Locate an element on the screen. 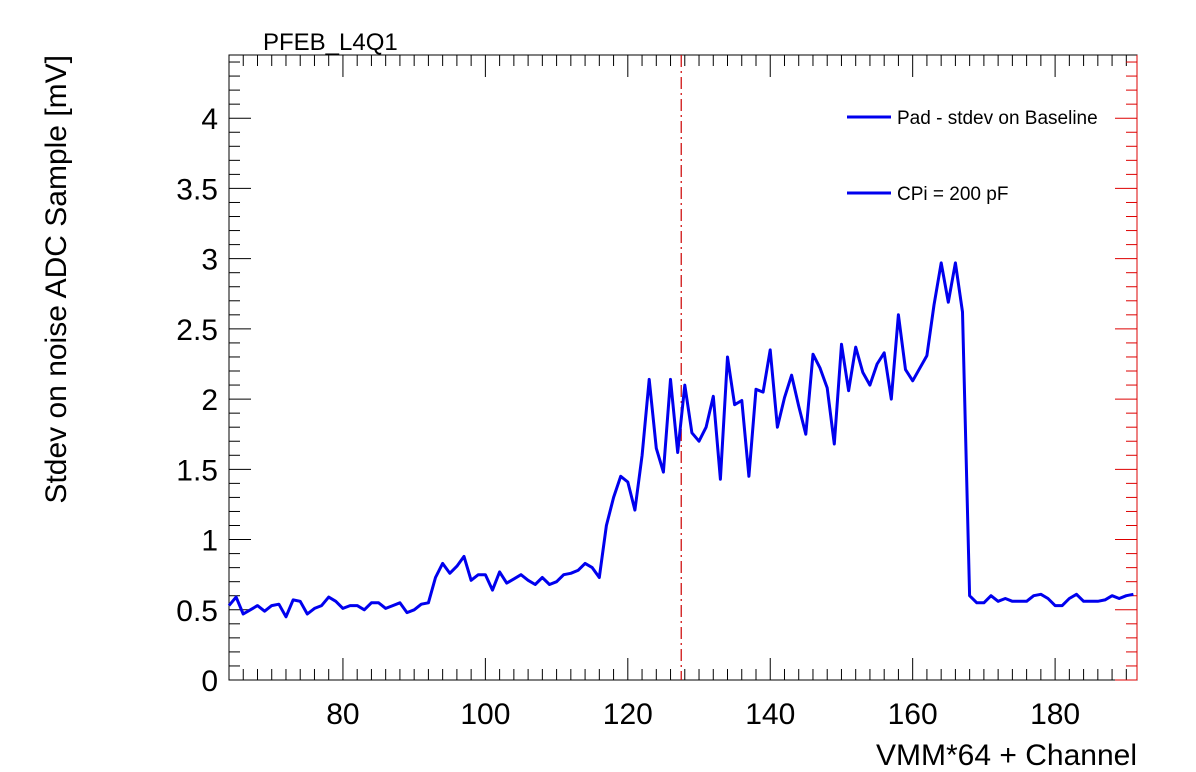 Image resolution: width=1196 pixels, height=772 pixels. x-tick-label: 100 is located at coordinates (485, 714).